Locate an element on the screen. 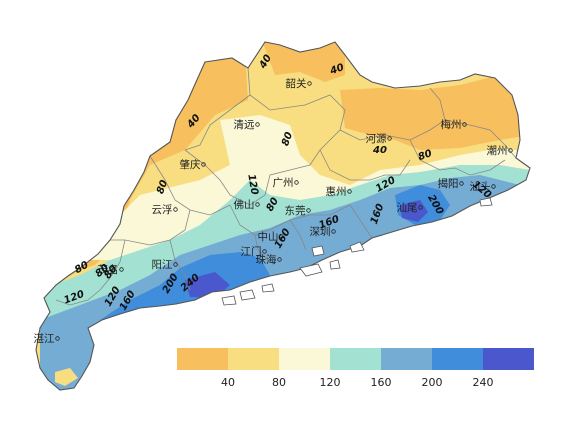 Image resolution: width=563 pixels, height=430 pixels. city-label-jieyang: 揭阳 is located at coordinates (448, 183).